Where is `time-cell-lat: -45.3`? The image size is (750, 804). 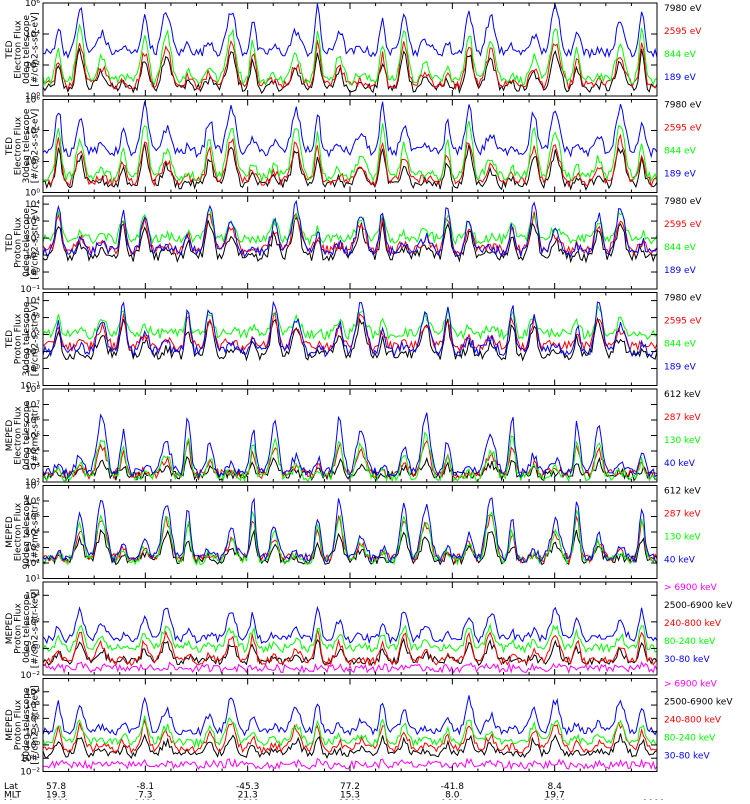 time-cell-lat: -45.3 is located at coordinates (247, 787).